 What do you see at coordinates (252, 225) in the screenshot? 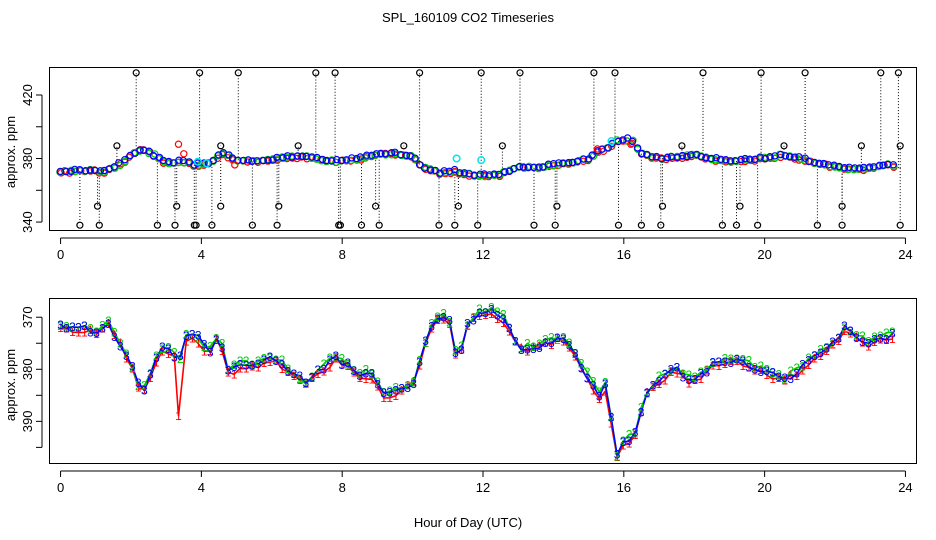
I see `outlier-low-7-point` at bounding box center [252, 225].